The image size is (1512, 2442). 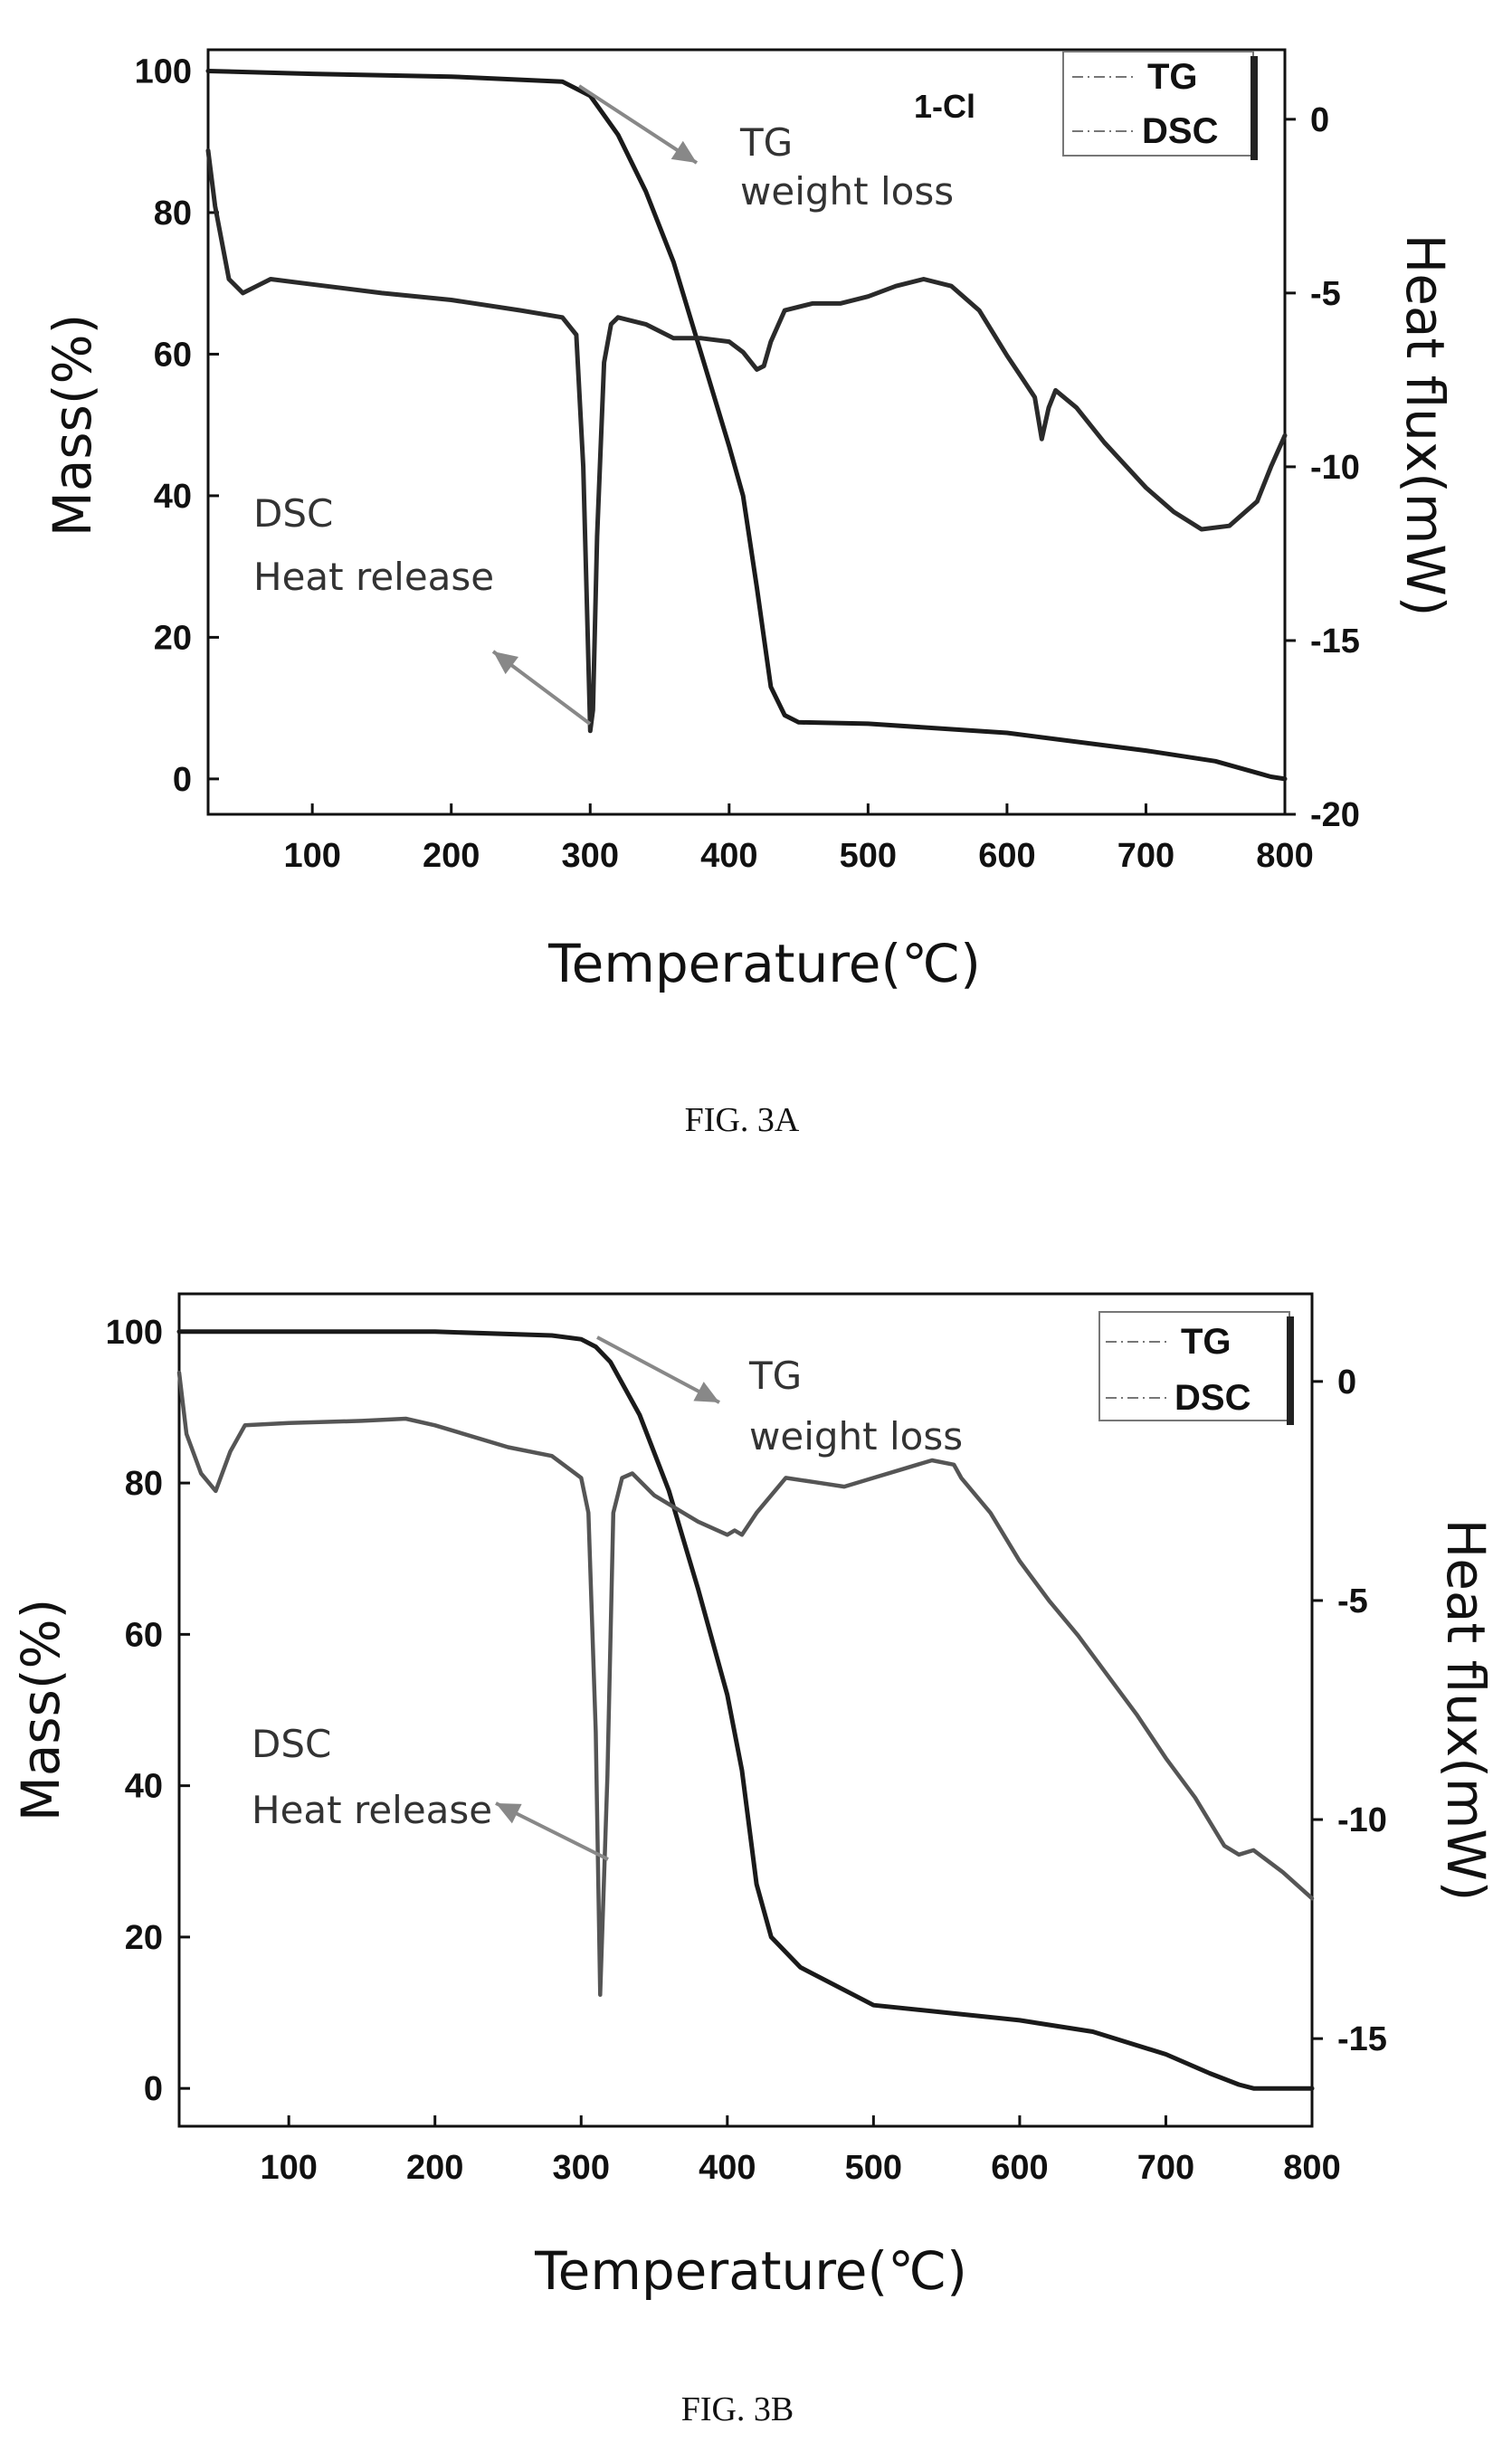 I want to click on figure-caption: FIG. 3B, so click(x=737, y=2409).